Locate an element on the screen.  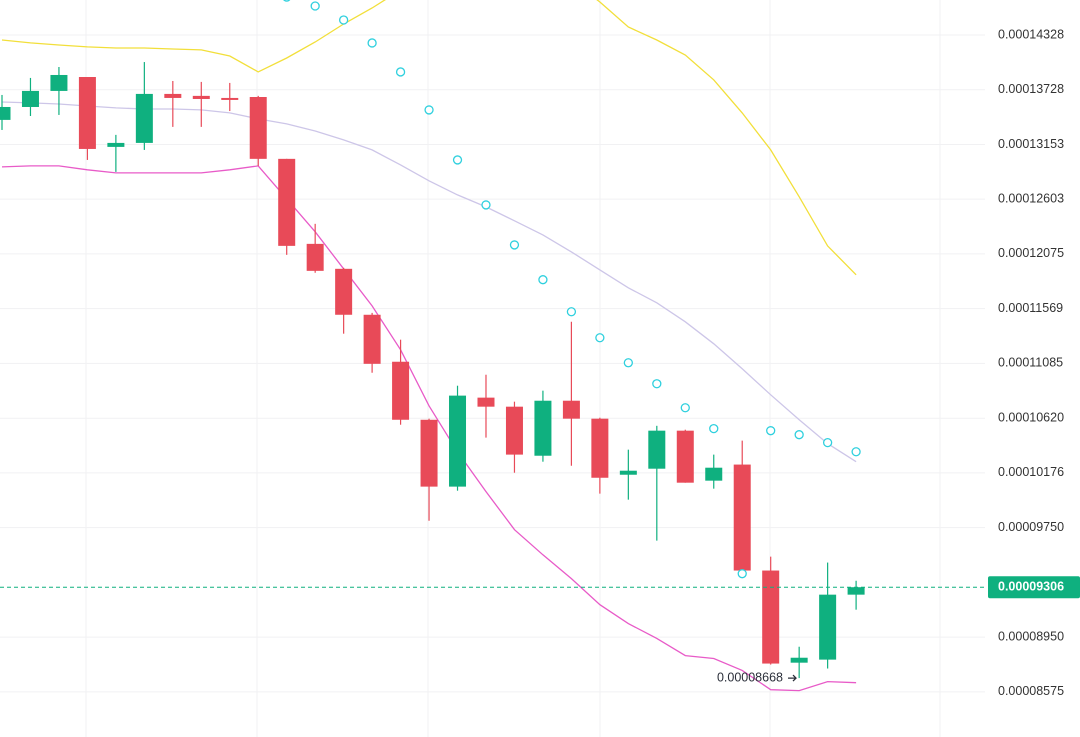
low-annotation: 0.00008668 is located at coordinates (750, 677).